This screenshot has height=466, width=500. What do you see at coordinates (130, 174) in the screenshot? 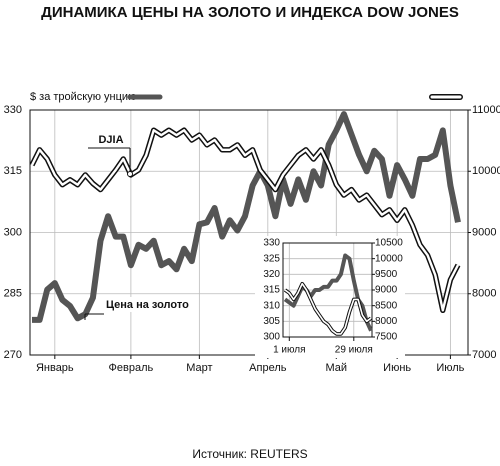
I see `annotation-dot` at bounding box center [130, 174].